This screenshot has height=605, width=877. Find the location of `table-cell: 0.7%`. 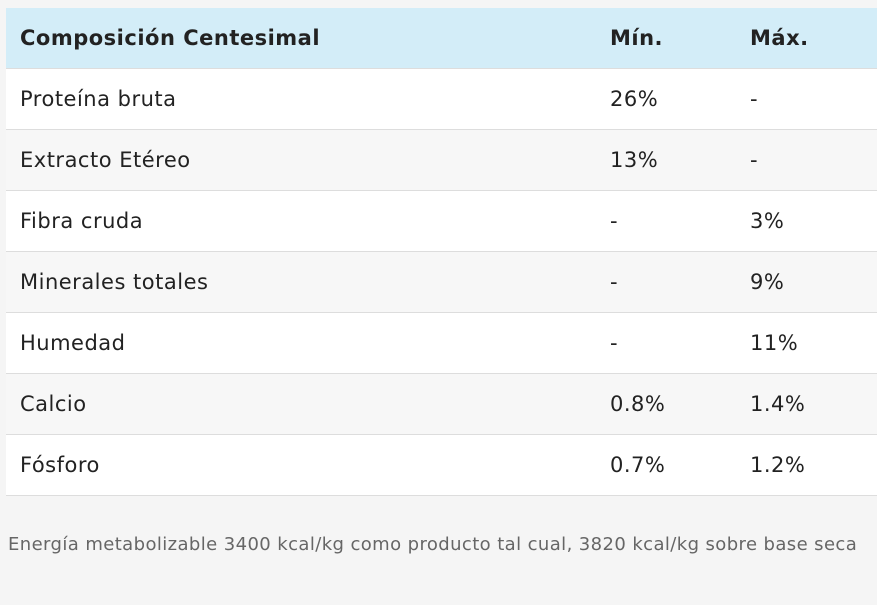

table-cell: 0.7% is located at coordinates (666, 465).